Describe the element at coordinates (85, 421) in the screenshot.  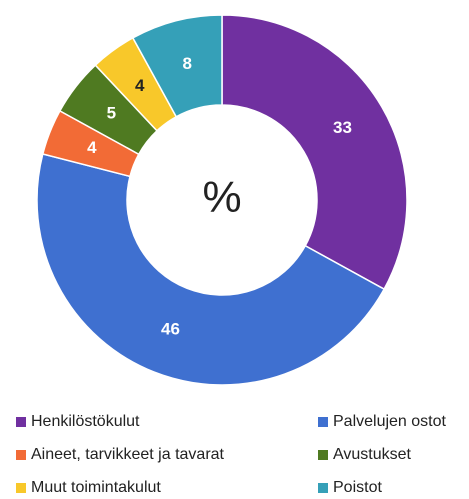
I see `legend-label: Henkilöstökulut` at that location.